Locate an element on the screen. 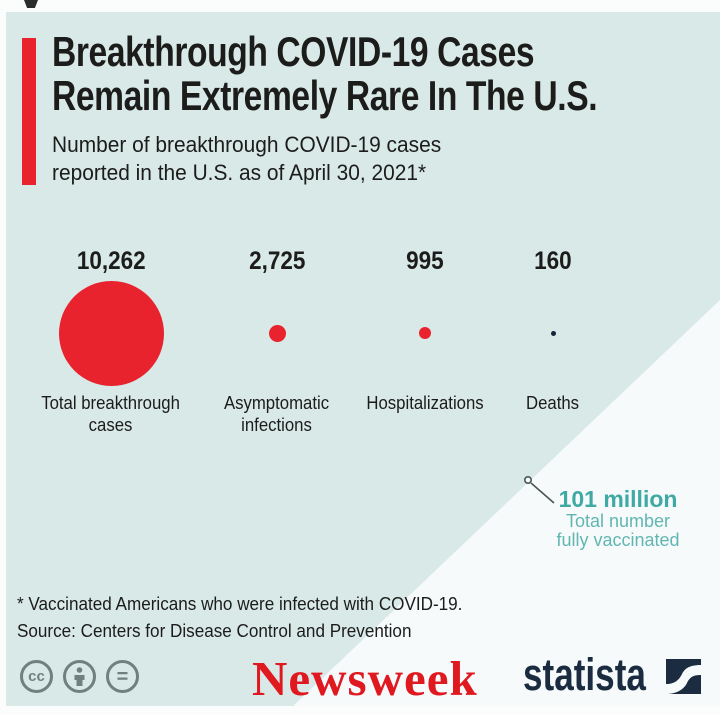  bubble-column-deaths: 160 Deaths is located at coordinates (553, 331).